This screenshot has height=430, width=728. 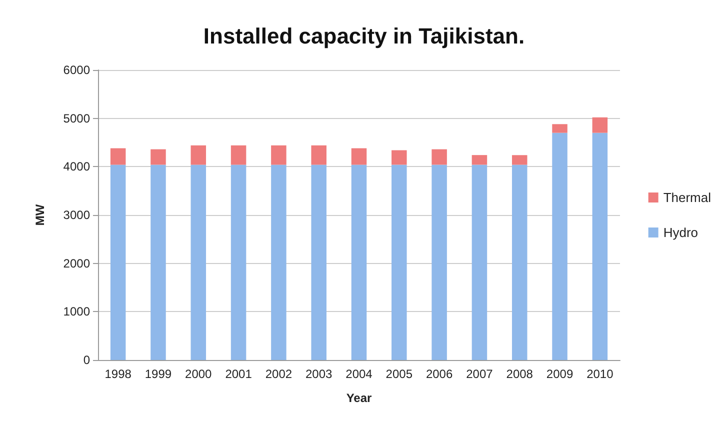 What do you see at coordinates (359, 374) in the screenshot?
I see `x-tick-label: 2004` at bounding box center [359, 374].